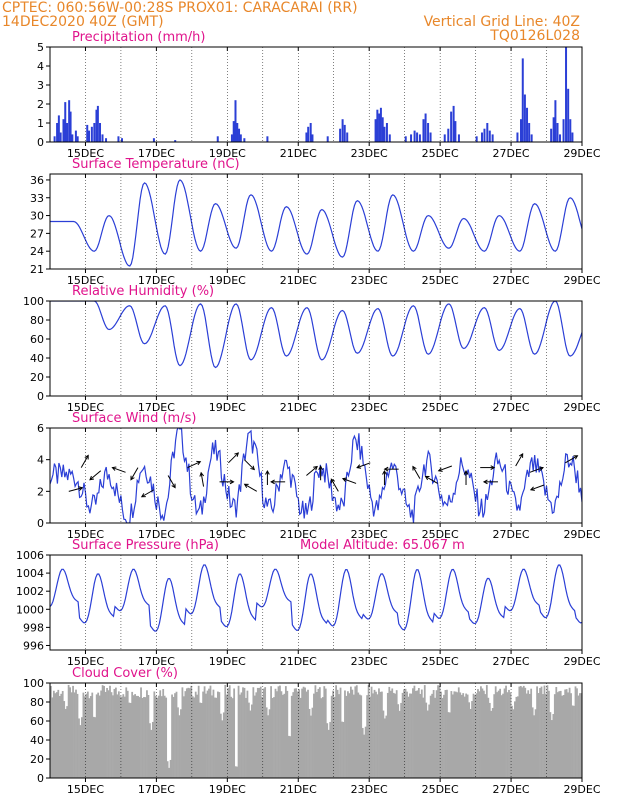 The height and width of the screenshot is (800, 618). Describe the element at coordinates (581, 534) in the screenshot. I see `wind-x-tick-label: 29DEC` at that location.